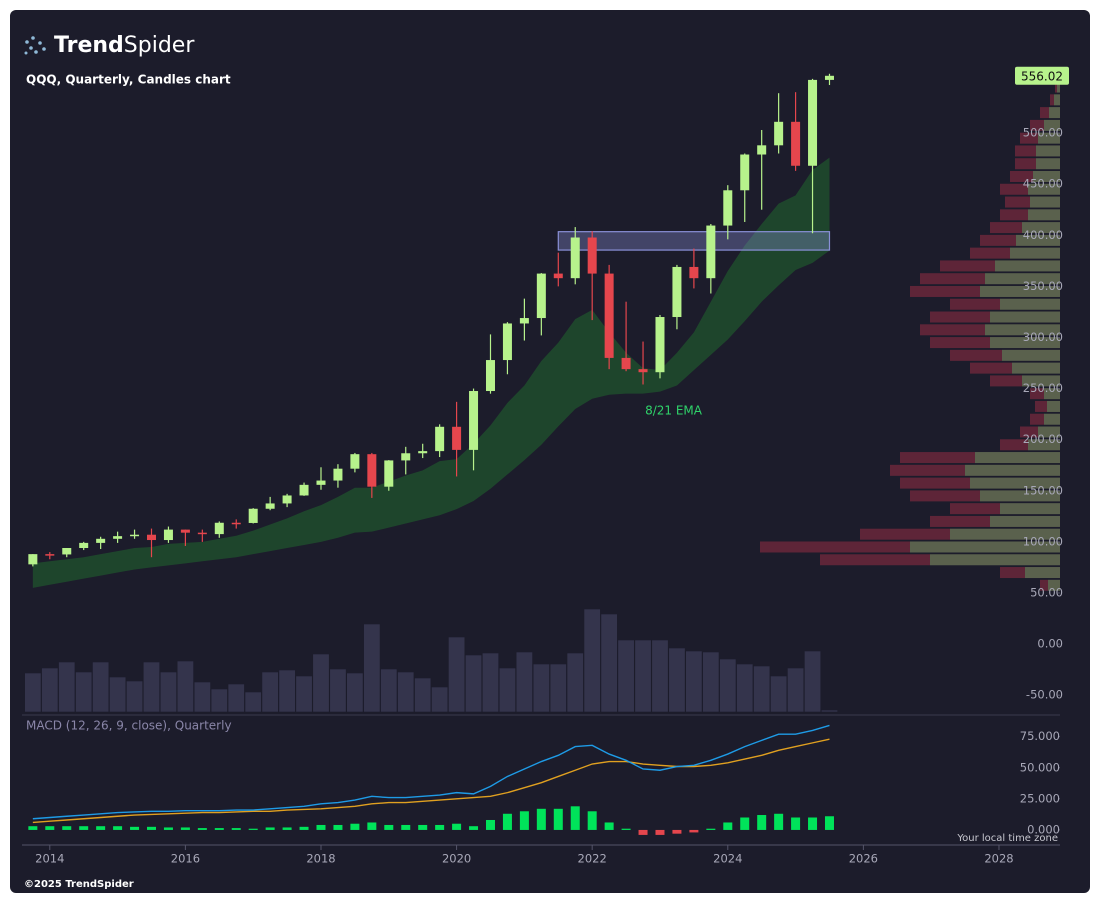 The width and height of the screenshot is (1093, 903). Describe the element at coordinates (727, 859) in the screenshot. I see `x-tick-label: 2024` at that location.